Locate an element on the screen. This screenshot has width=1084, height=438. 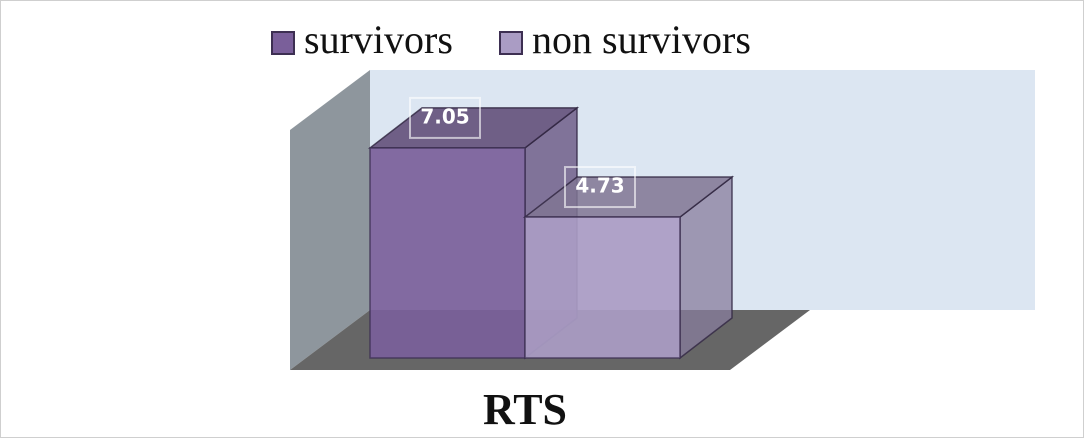
x-tick-label: RTS is located at coordinates (525, 409).